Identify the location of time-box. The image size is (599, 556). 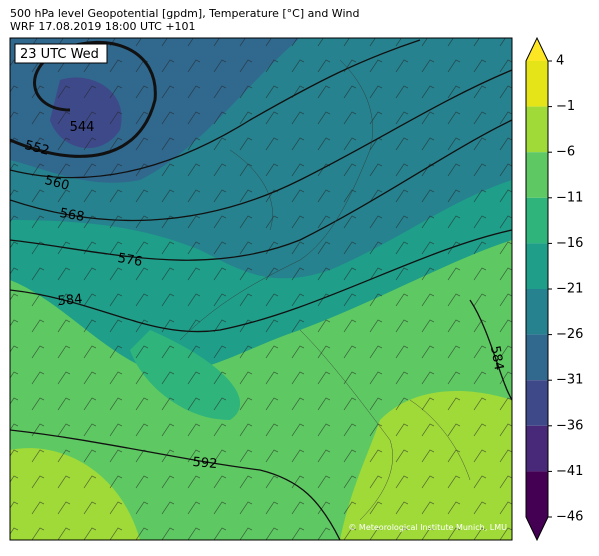
(61, 53).